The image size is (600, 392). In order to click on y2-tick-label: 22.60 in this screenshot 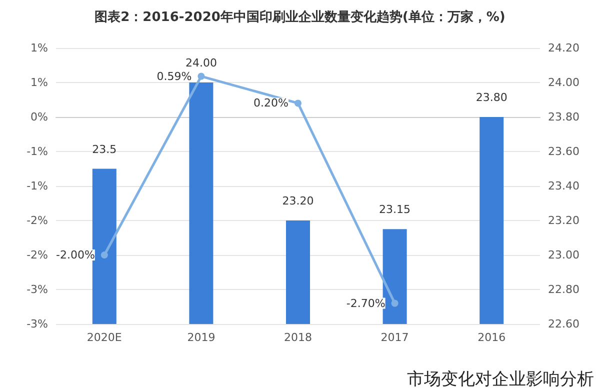, I will do `click(564, 324)`.